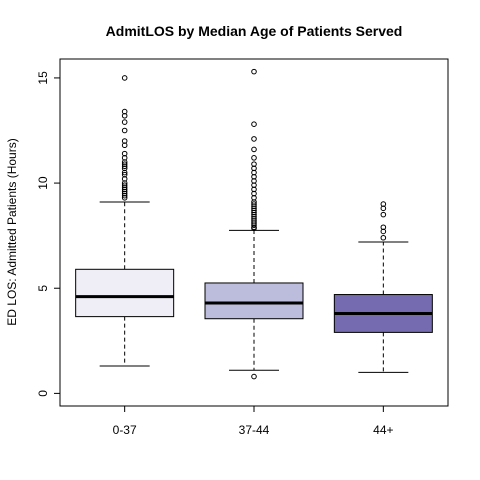 This screenshot has height=480, width=480. What do you see at coordinates (125, 430) in the screenshot?
I see `x-tick-label: 0-37` at bounding box center [125, 430].